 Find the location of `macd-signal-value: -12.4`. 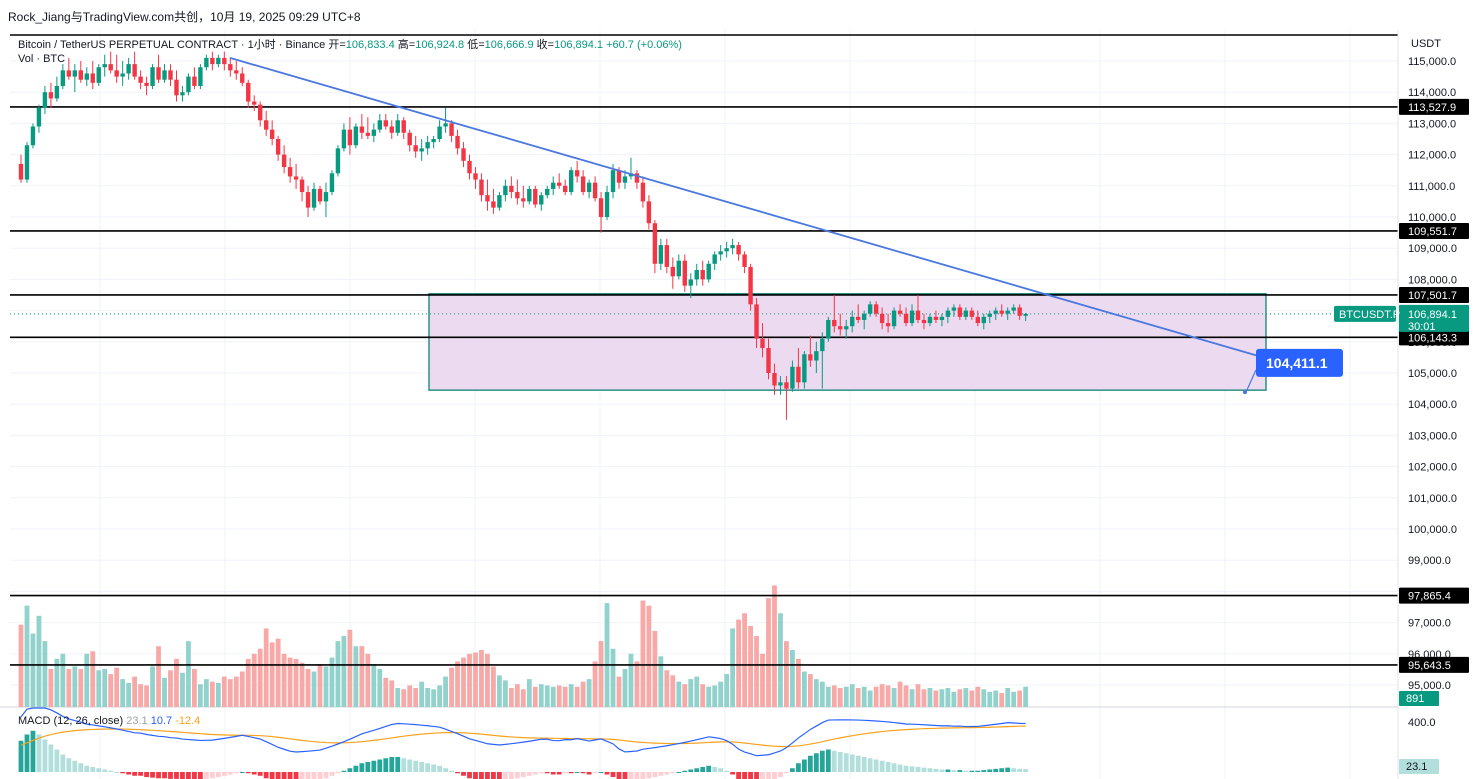

macd-signal-value: -12.4 is located at coordinates (188, 721).